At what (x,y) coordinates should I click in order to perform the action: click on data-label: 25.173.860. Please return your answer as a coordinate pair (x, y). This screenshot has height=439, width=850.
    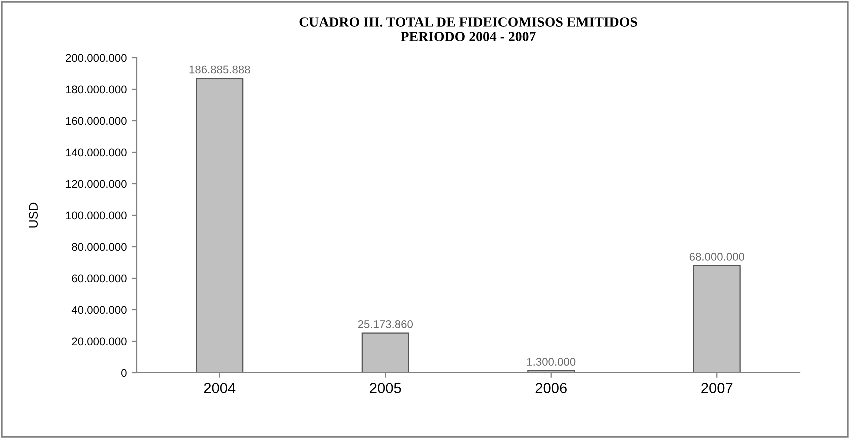
    Looking at the image, I should click on (385, 324).